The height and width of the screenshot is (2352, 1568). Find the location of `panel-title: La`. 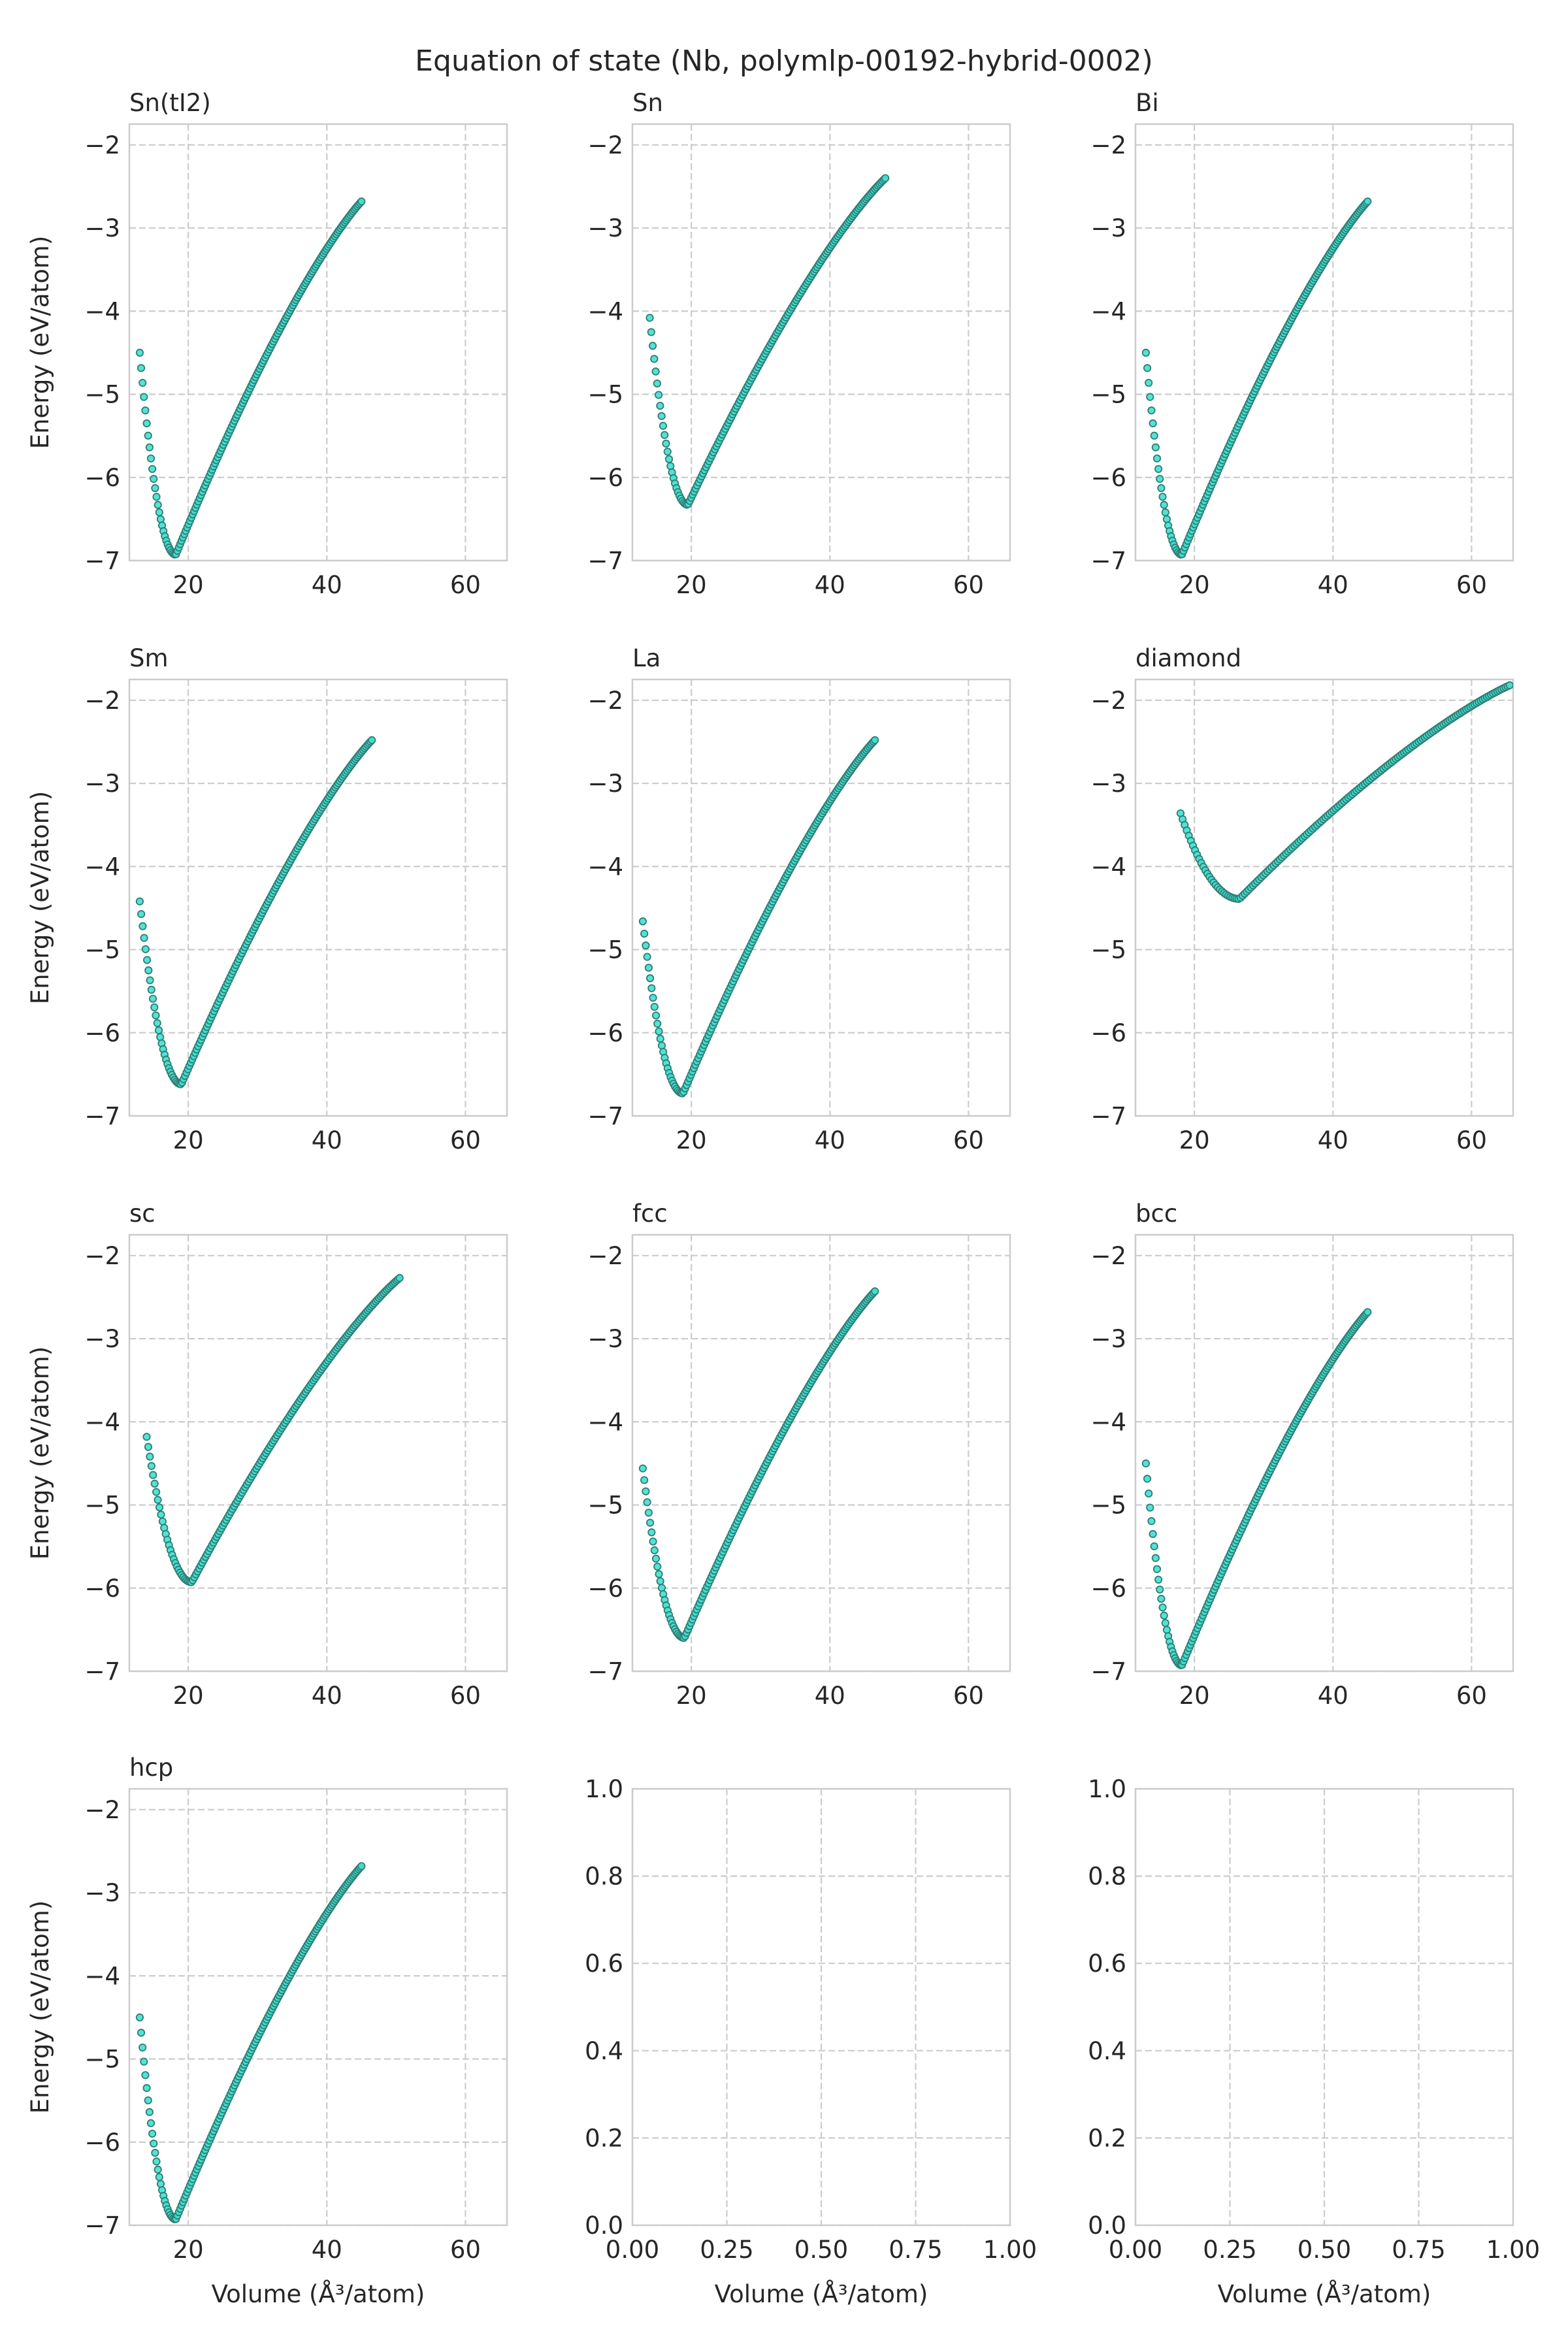

panel-title: La is located at coordinates (646, 658).